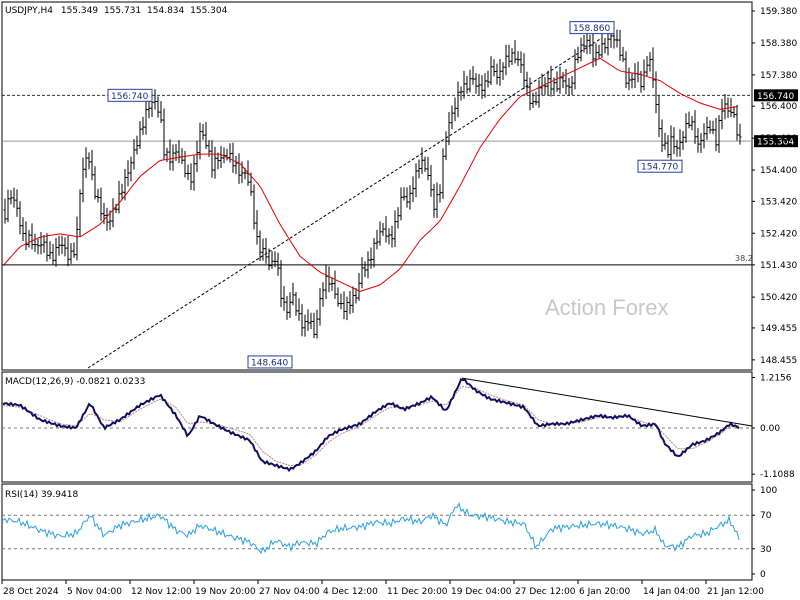 The width and height of the screenshot is (800, 600). I want to click on macd-tick-label: 0.00, so click(770, 429).